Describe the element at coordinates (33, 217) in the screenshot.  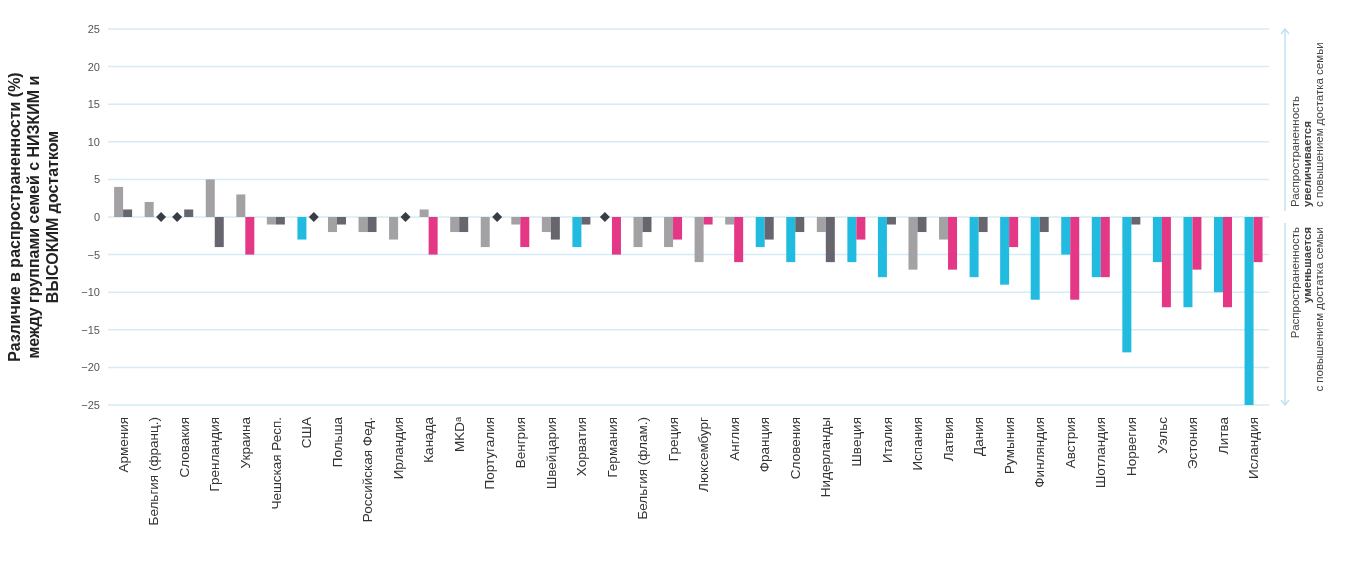
I see `y-axis-title: Различие в распространенности (%) между группами семей с НИЗКИМ и ВЫСОКИМ достатком` at that location.